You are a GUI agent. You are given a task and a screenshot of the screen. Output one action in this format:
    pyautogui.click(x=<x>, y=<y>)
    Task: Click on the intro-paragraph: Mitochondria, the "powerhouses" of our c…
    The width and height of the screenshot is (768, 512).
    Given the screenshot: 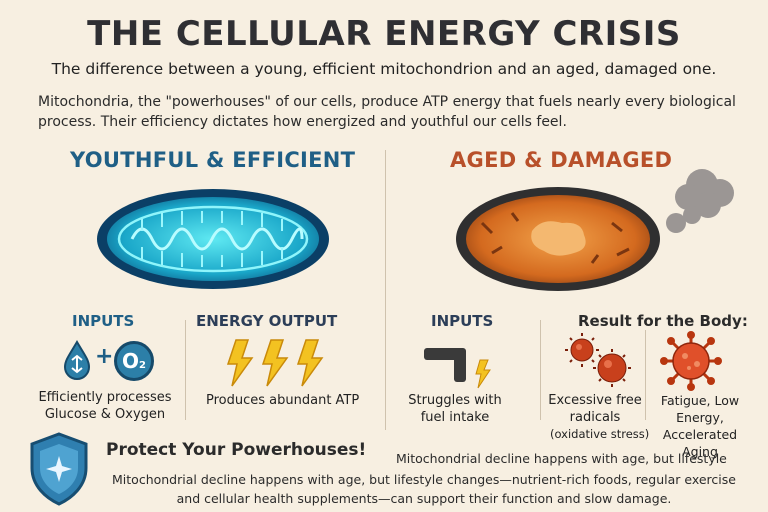 What is the action you would take?
    pyautogui.click(x=387, y=112)
    